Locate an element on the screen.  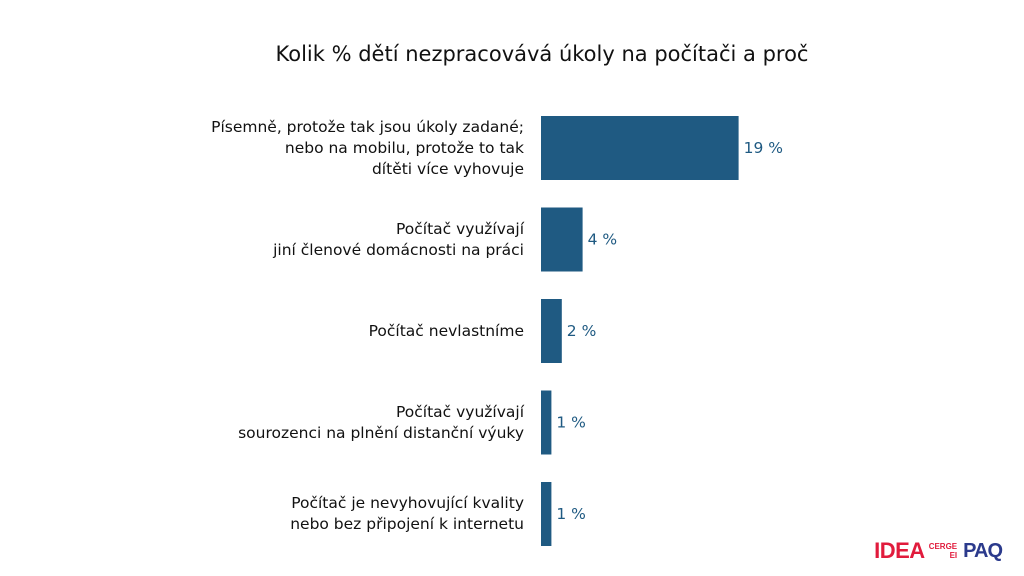
category-label-line: Písemně, protože tak jsou úkoly zadané; is located at coordinates (367, 126).